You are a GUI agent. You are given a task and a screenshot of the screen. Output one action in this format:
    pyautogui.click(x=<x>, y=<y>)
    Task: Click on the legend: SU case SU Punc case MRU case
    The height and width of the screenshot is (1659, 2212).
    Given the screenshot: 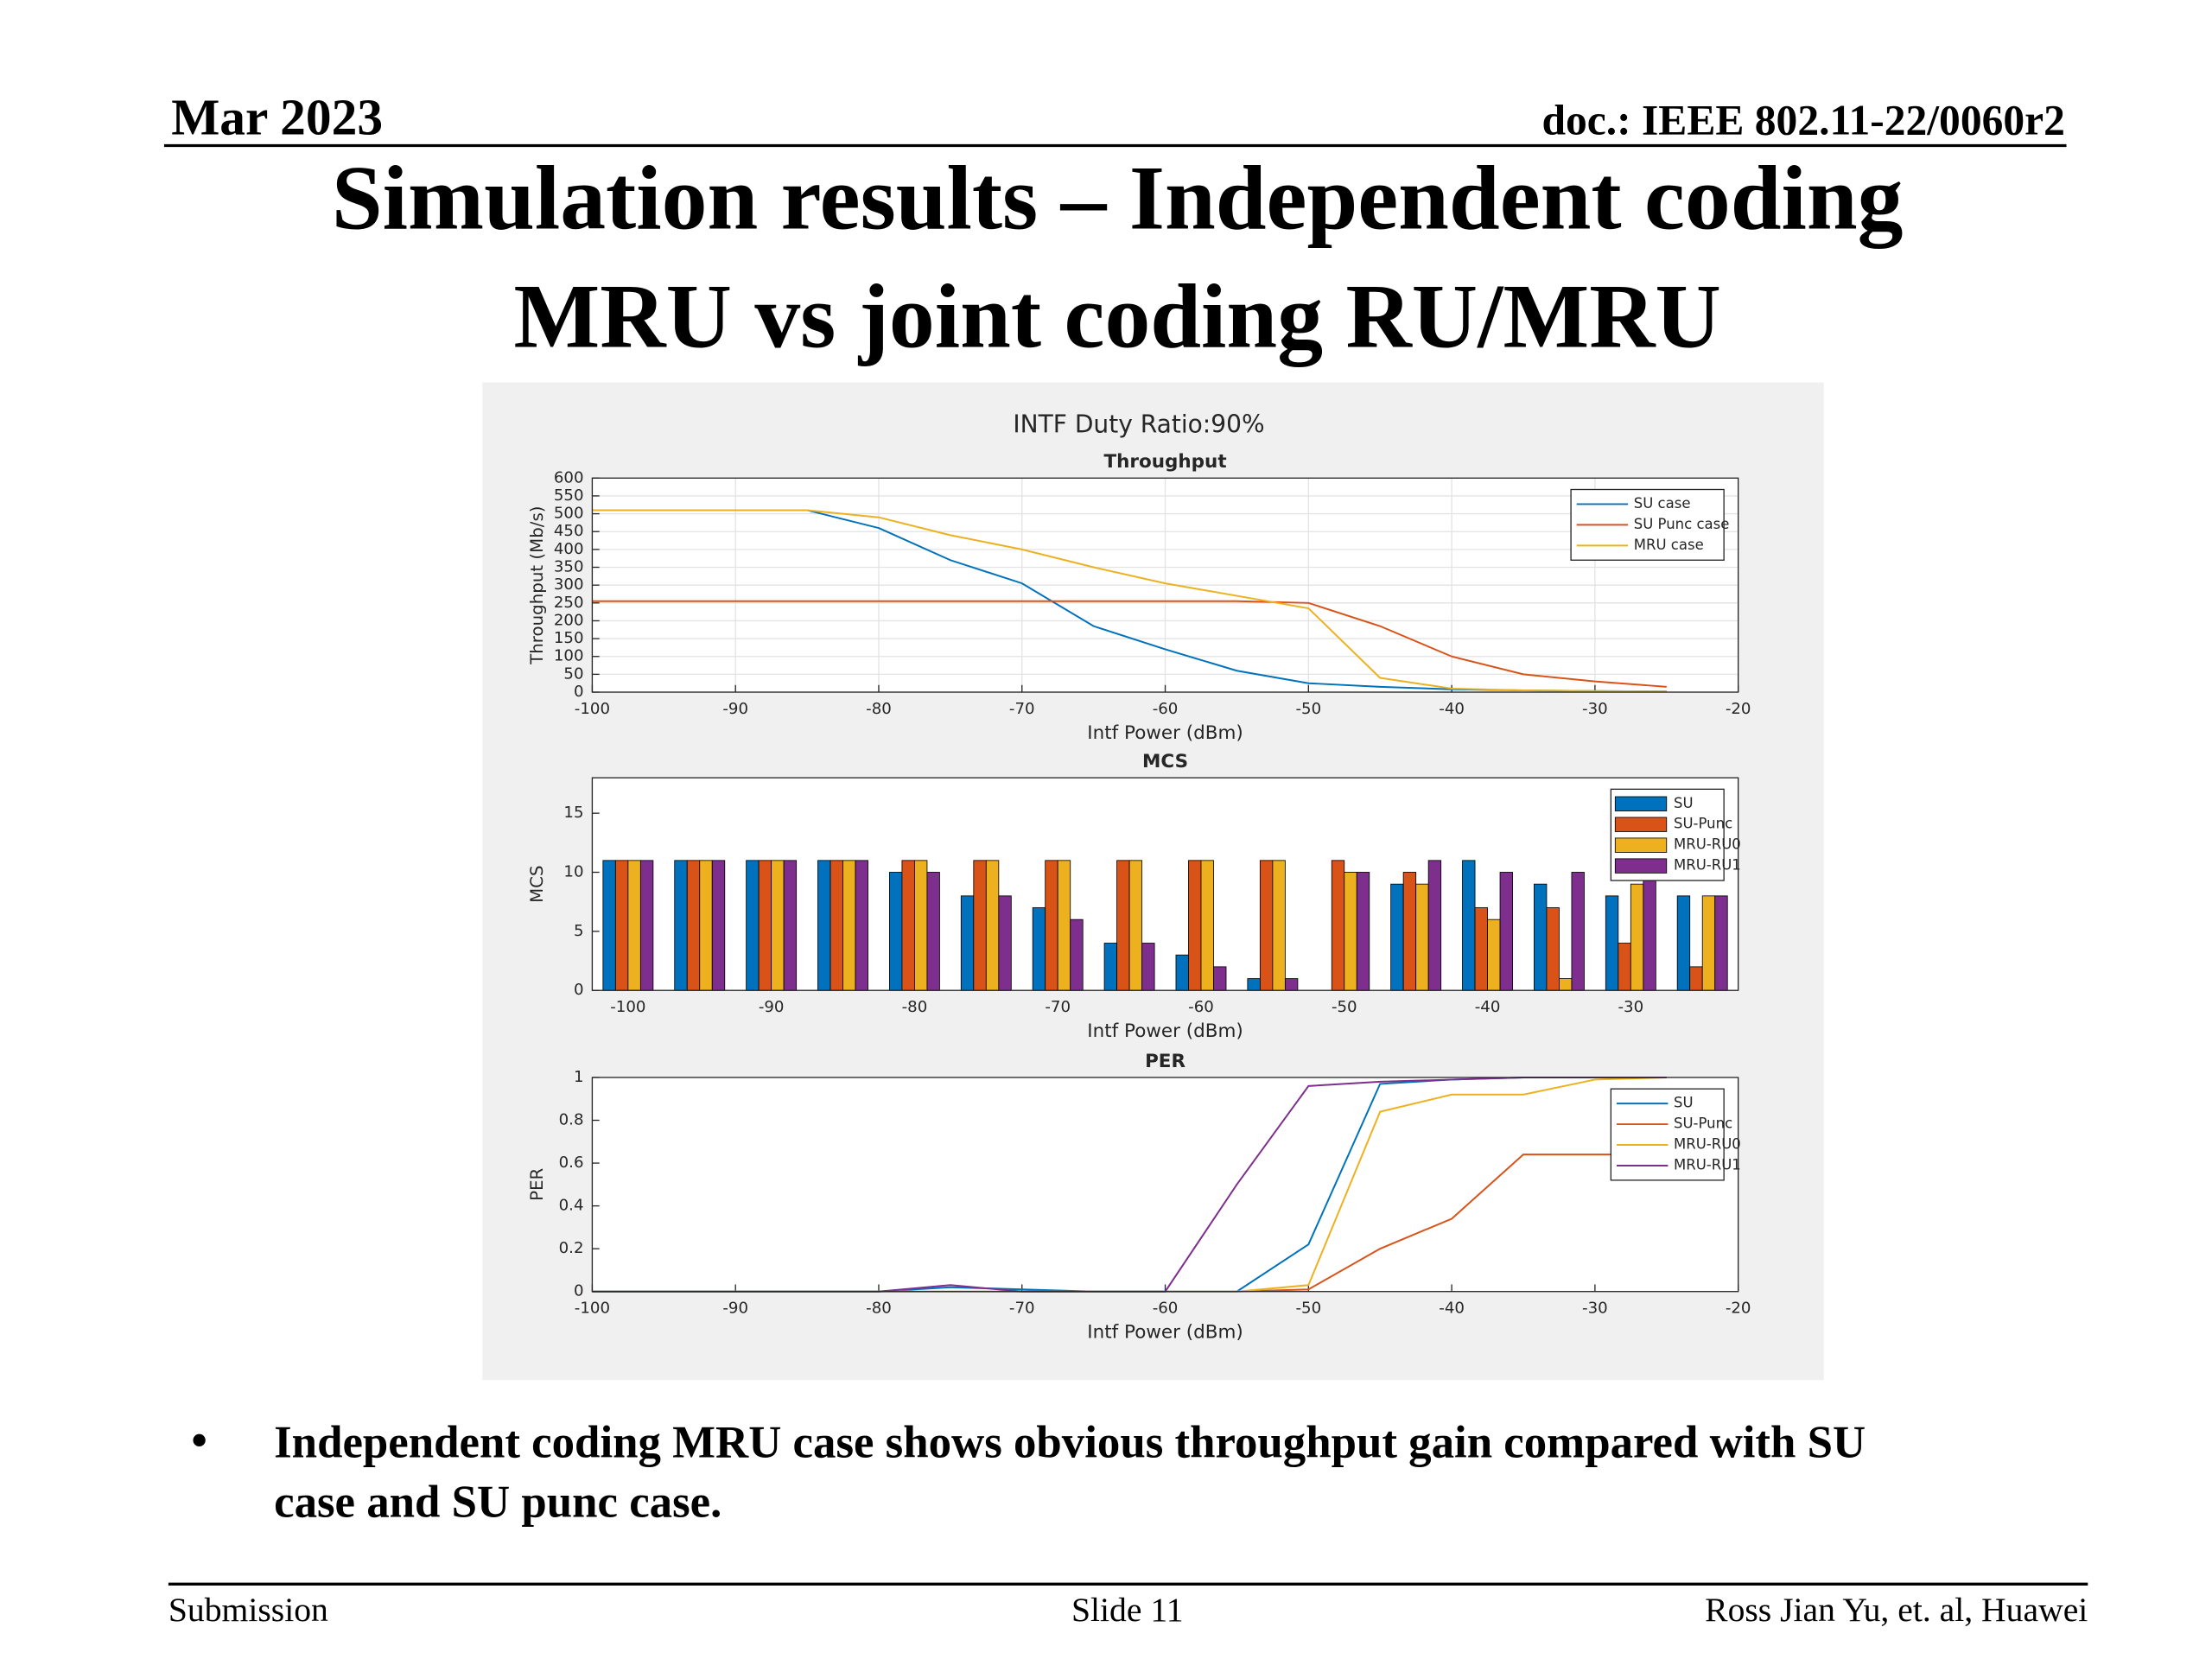 What is the action you would take?
    pyautogui.click(x=1649, y=524)
    